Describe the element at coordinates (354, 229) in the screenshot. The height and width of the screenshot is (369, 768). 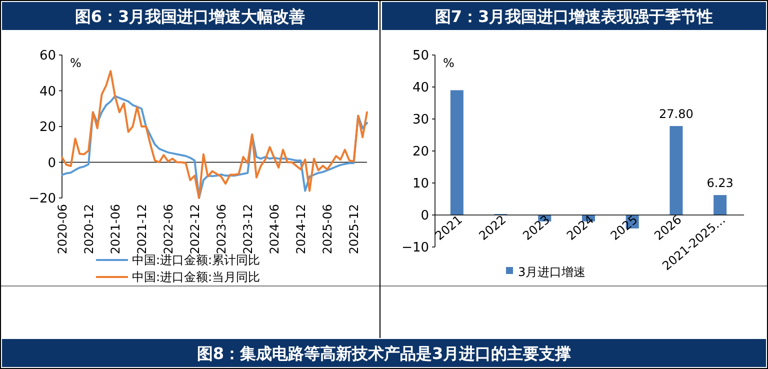
I see `x-tick-label: 2025-12` at that location.